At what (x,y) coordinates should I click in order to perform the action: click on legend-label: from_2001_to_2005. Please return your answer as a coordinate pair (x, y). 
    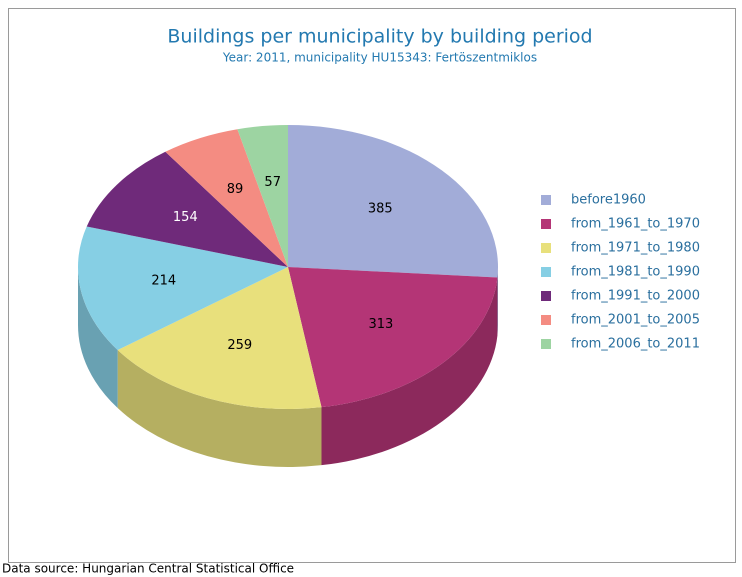
    Looking at the image, I should click on (635, 320).